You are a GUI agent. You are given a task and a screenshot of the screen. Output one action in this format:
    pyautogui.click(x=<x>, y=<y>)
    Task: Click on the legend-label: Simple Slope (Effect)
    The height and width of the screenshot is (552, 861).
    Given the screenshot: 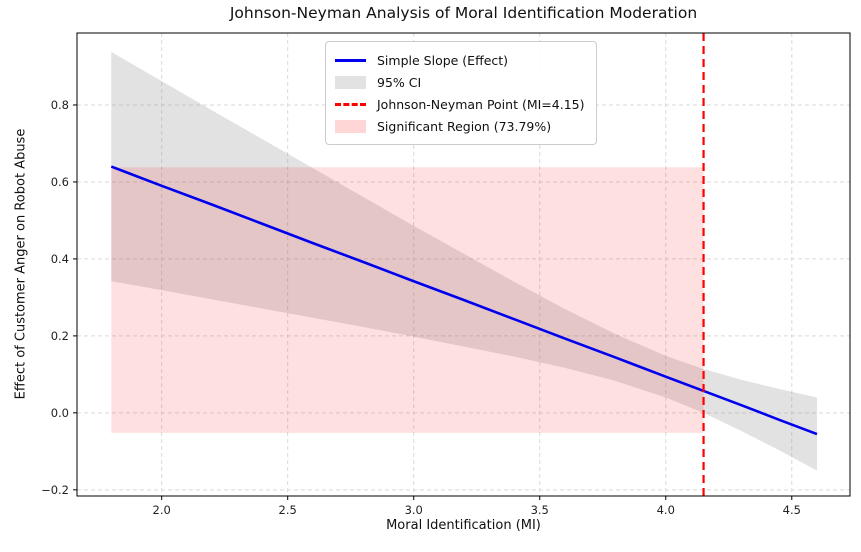 What is the action you would take?
    pyautogui.click(x=443, y=60)
    